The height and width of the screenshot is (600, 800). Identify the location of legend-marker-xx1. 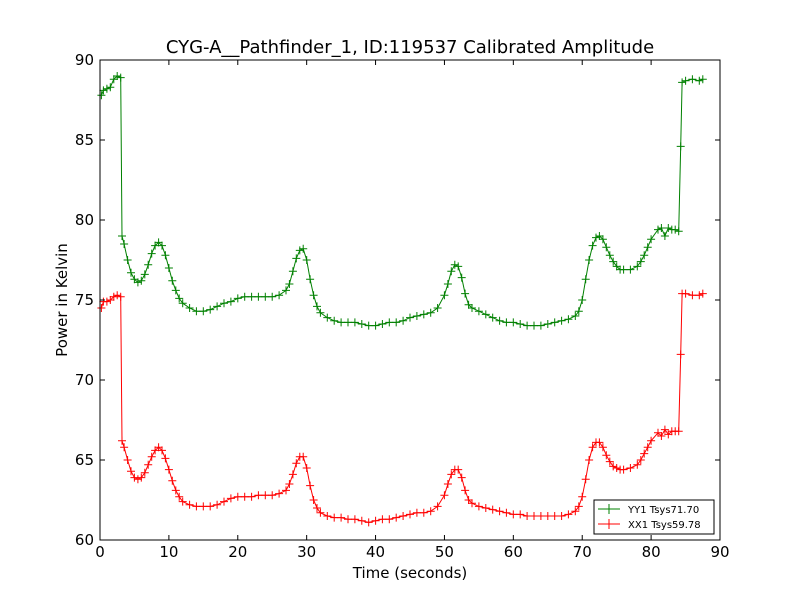
(609, 524).